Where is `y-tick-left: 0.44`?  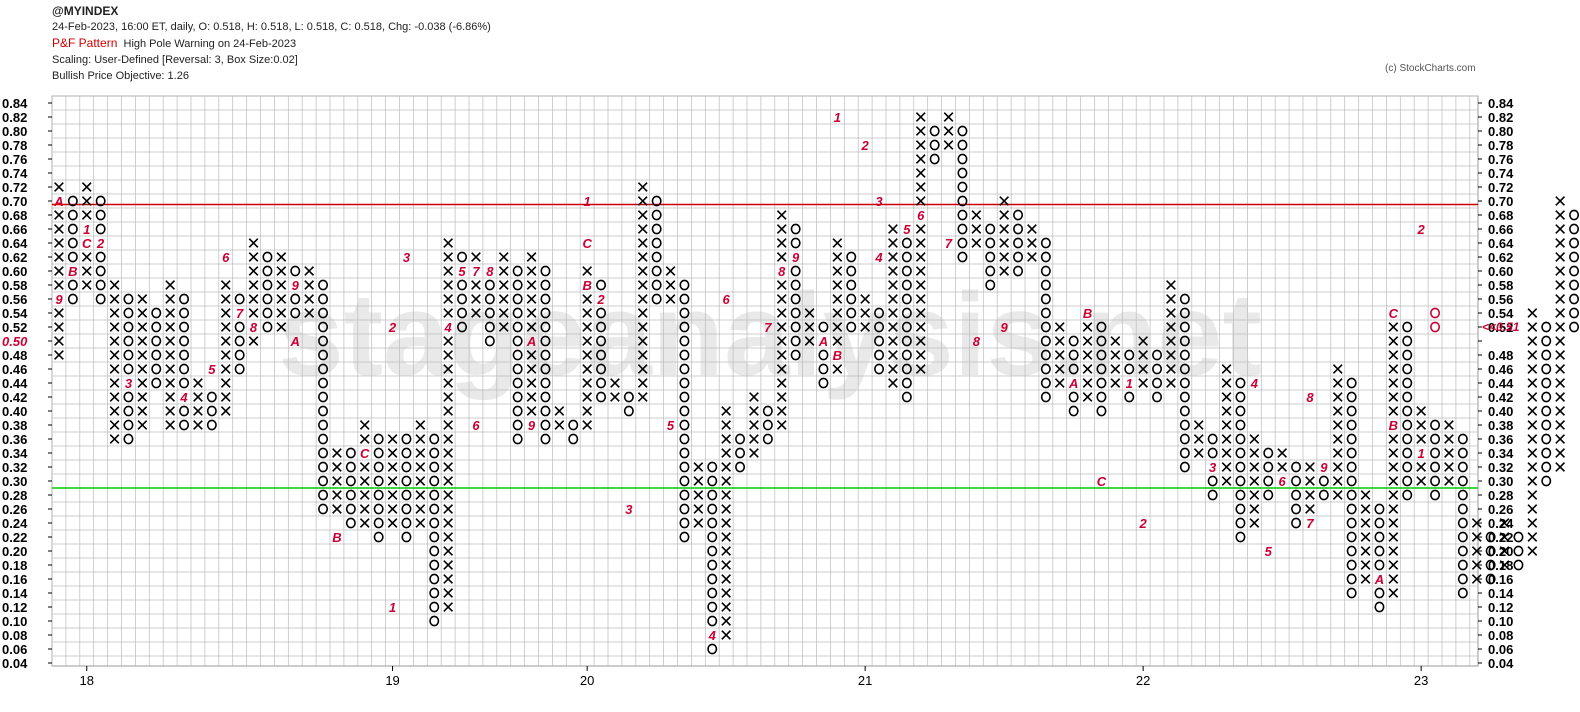 y-tick-left: 0.44 is located at coordinates (15, 383).